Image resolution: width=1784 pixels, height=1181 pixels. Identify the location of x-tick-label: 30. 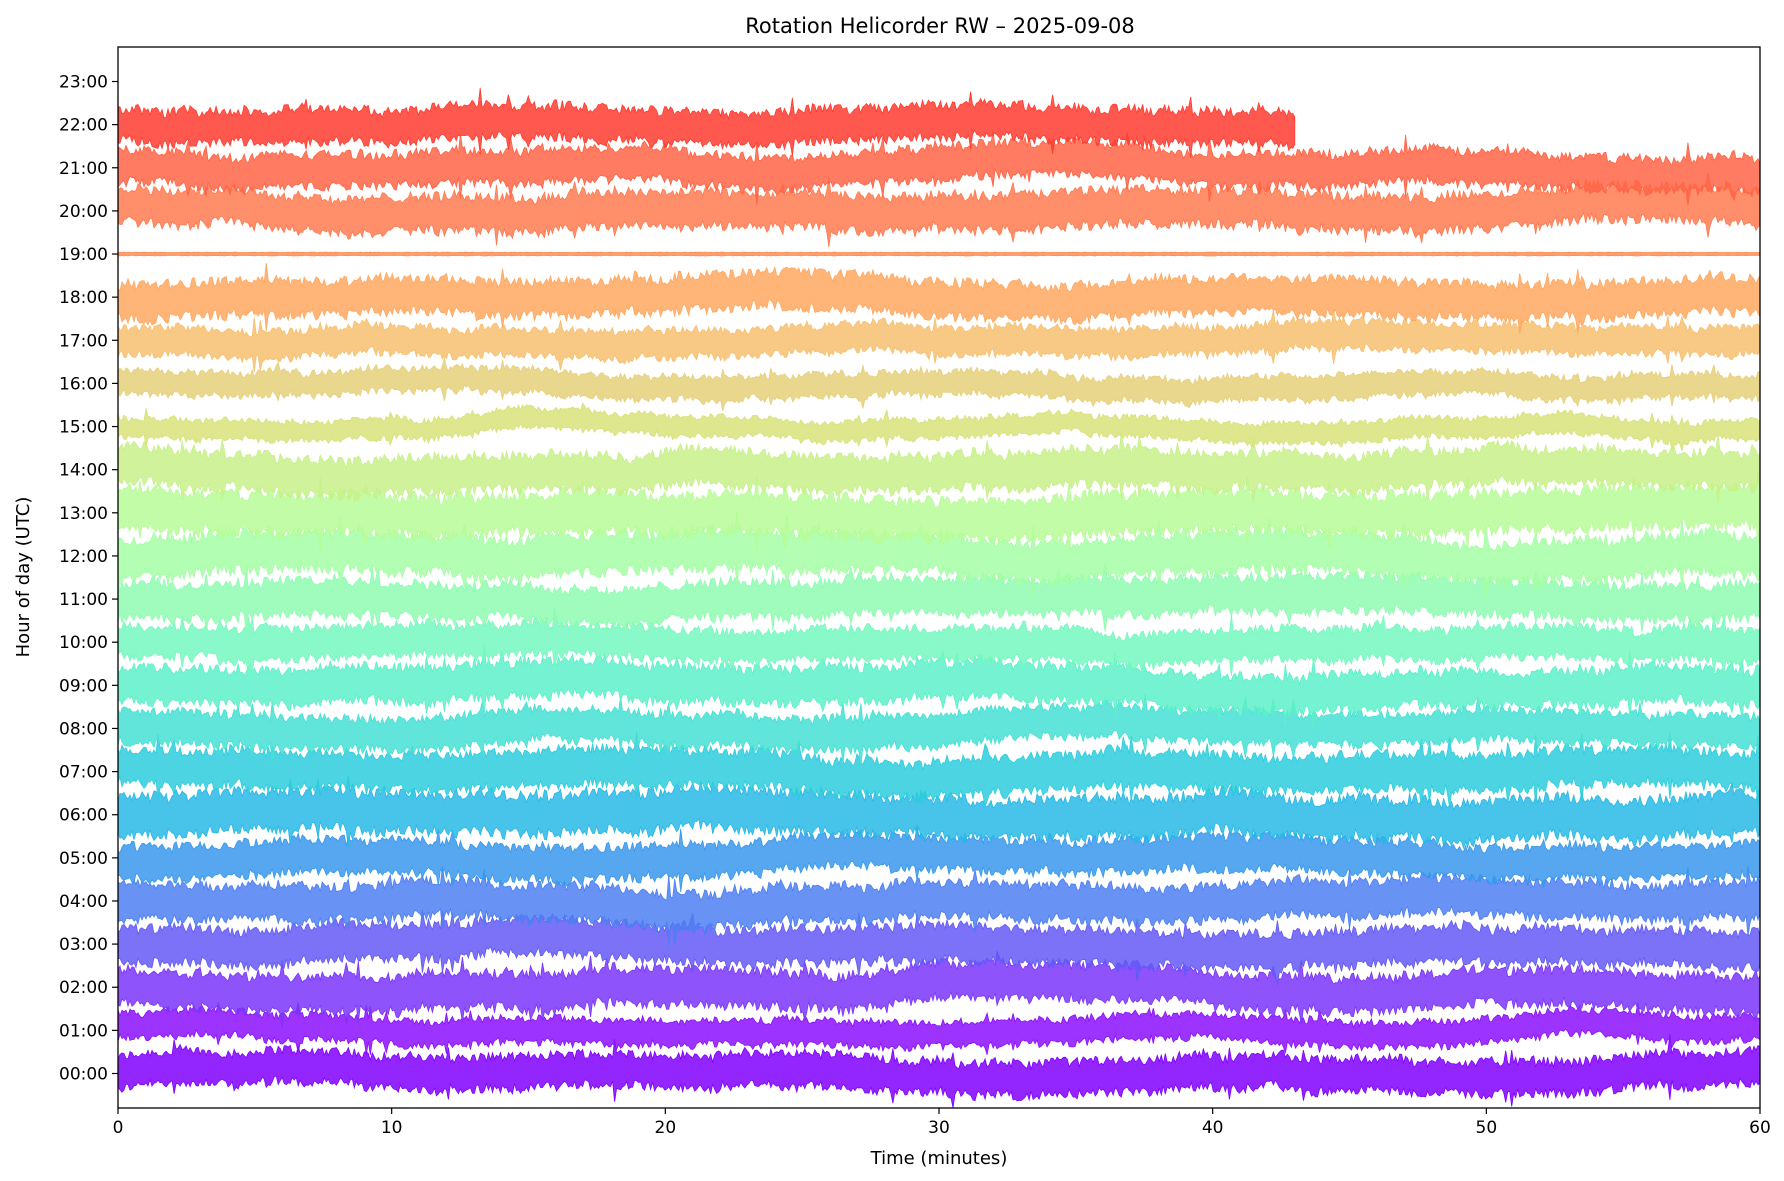
(939, 1128).